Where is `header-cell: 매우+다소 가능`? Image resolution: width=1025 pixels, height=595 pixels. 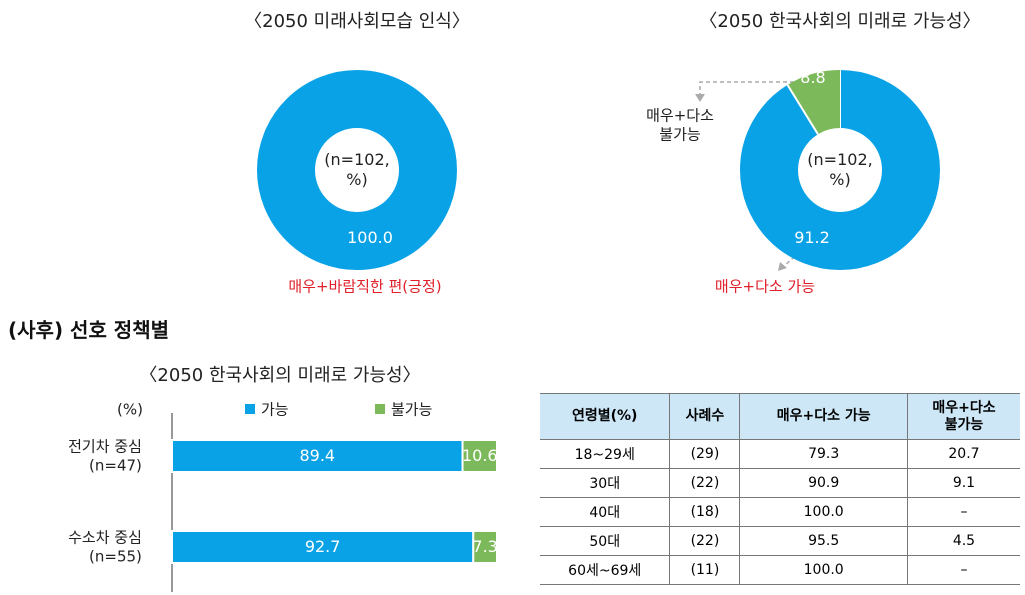
header-cell: 매우+다소 가능 is located at coordinates (823, 416).